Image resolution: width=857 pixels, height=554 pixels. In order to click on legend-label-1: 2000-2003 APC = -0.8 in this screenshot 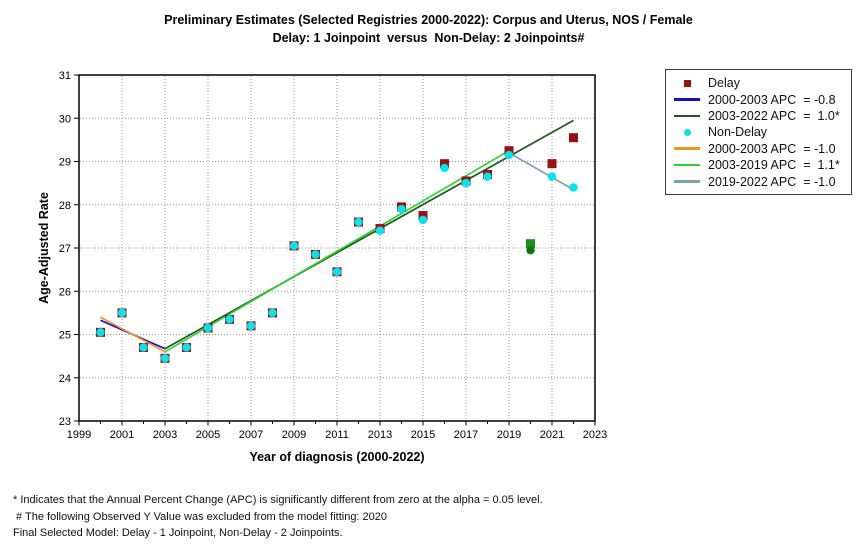, I will do `click(772, 99)`.